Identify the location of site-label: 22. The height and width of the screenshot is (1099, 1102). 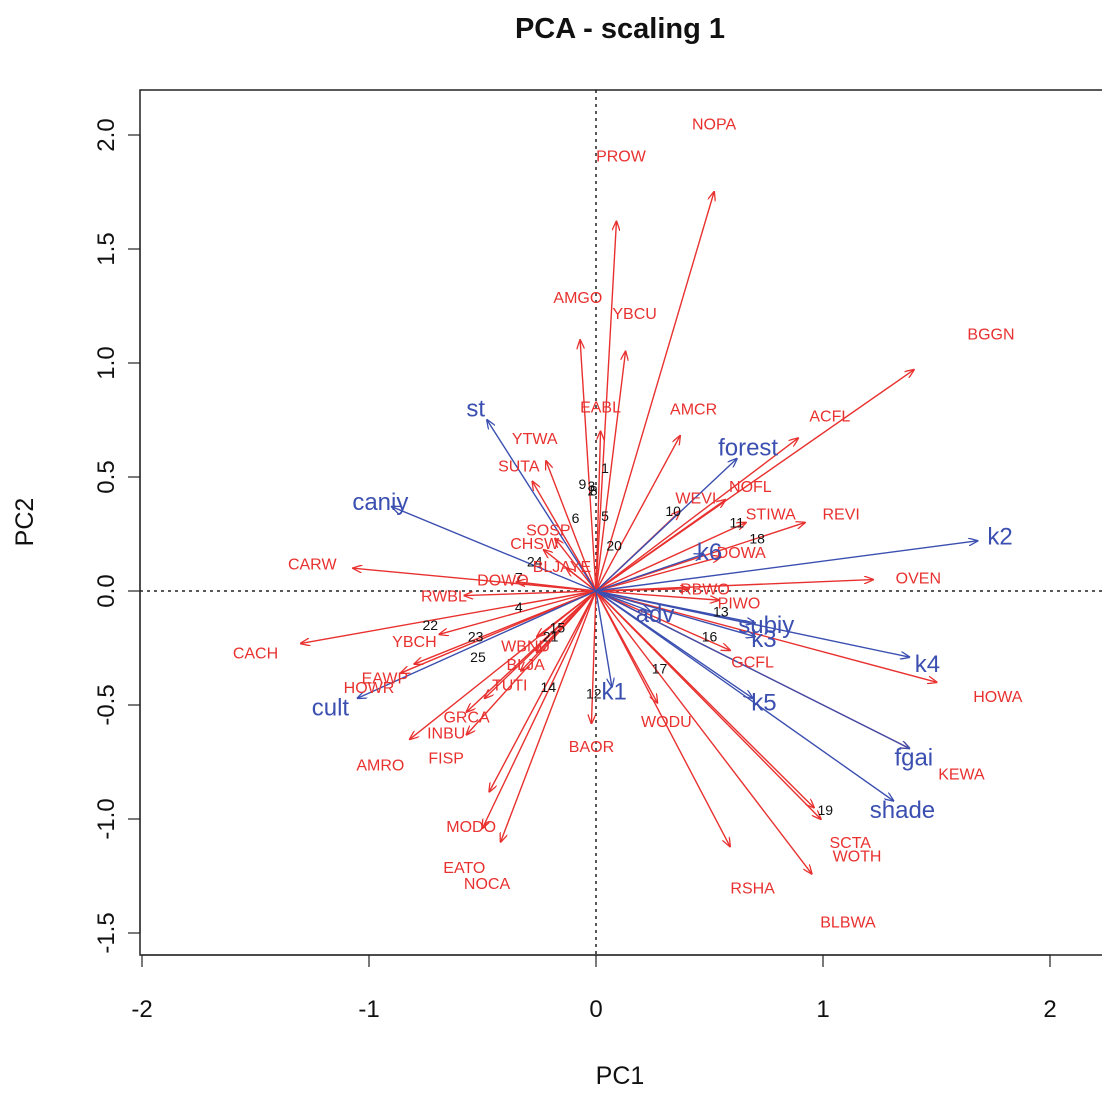
(431, 625).